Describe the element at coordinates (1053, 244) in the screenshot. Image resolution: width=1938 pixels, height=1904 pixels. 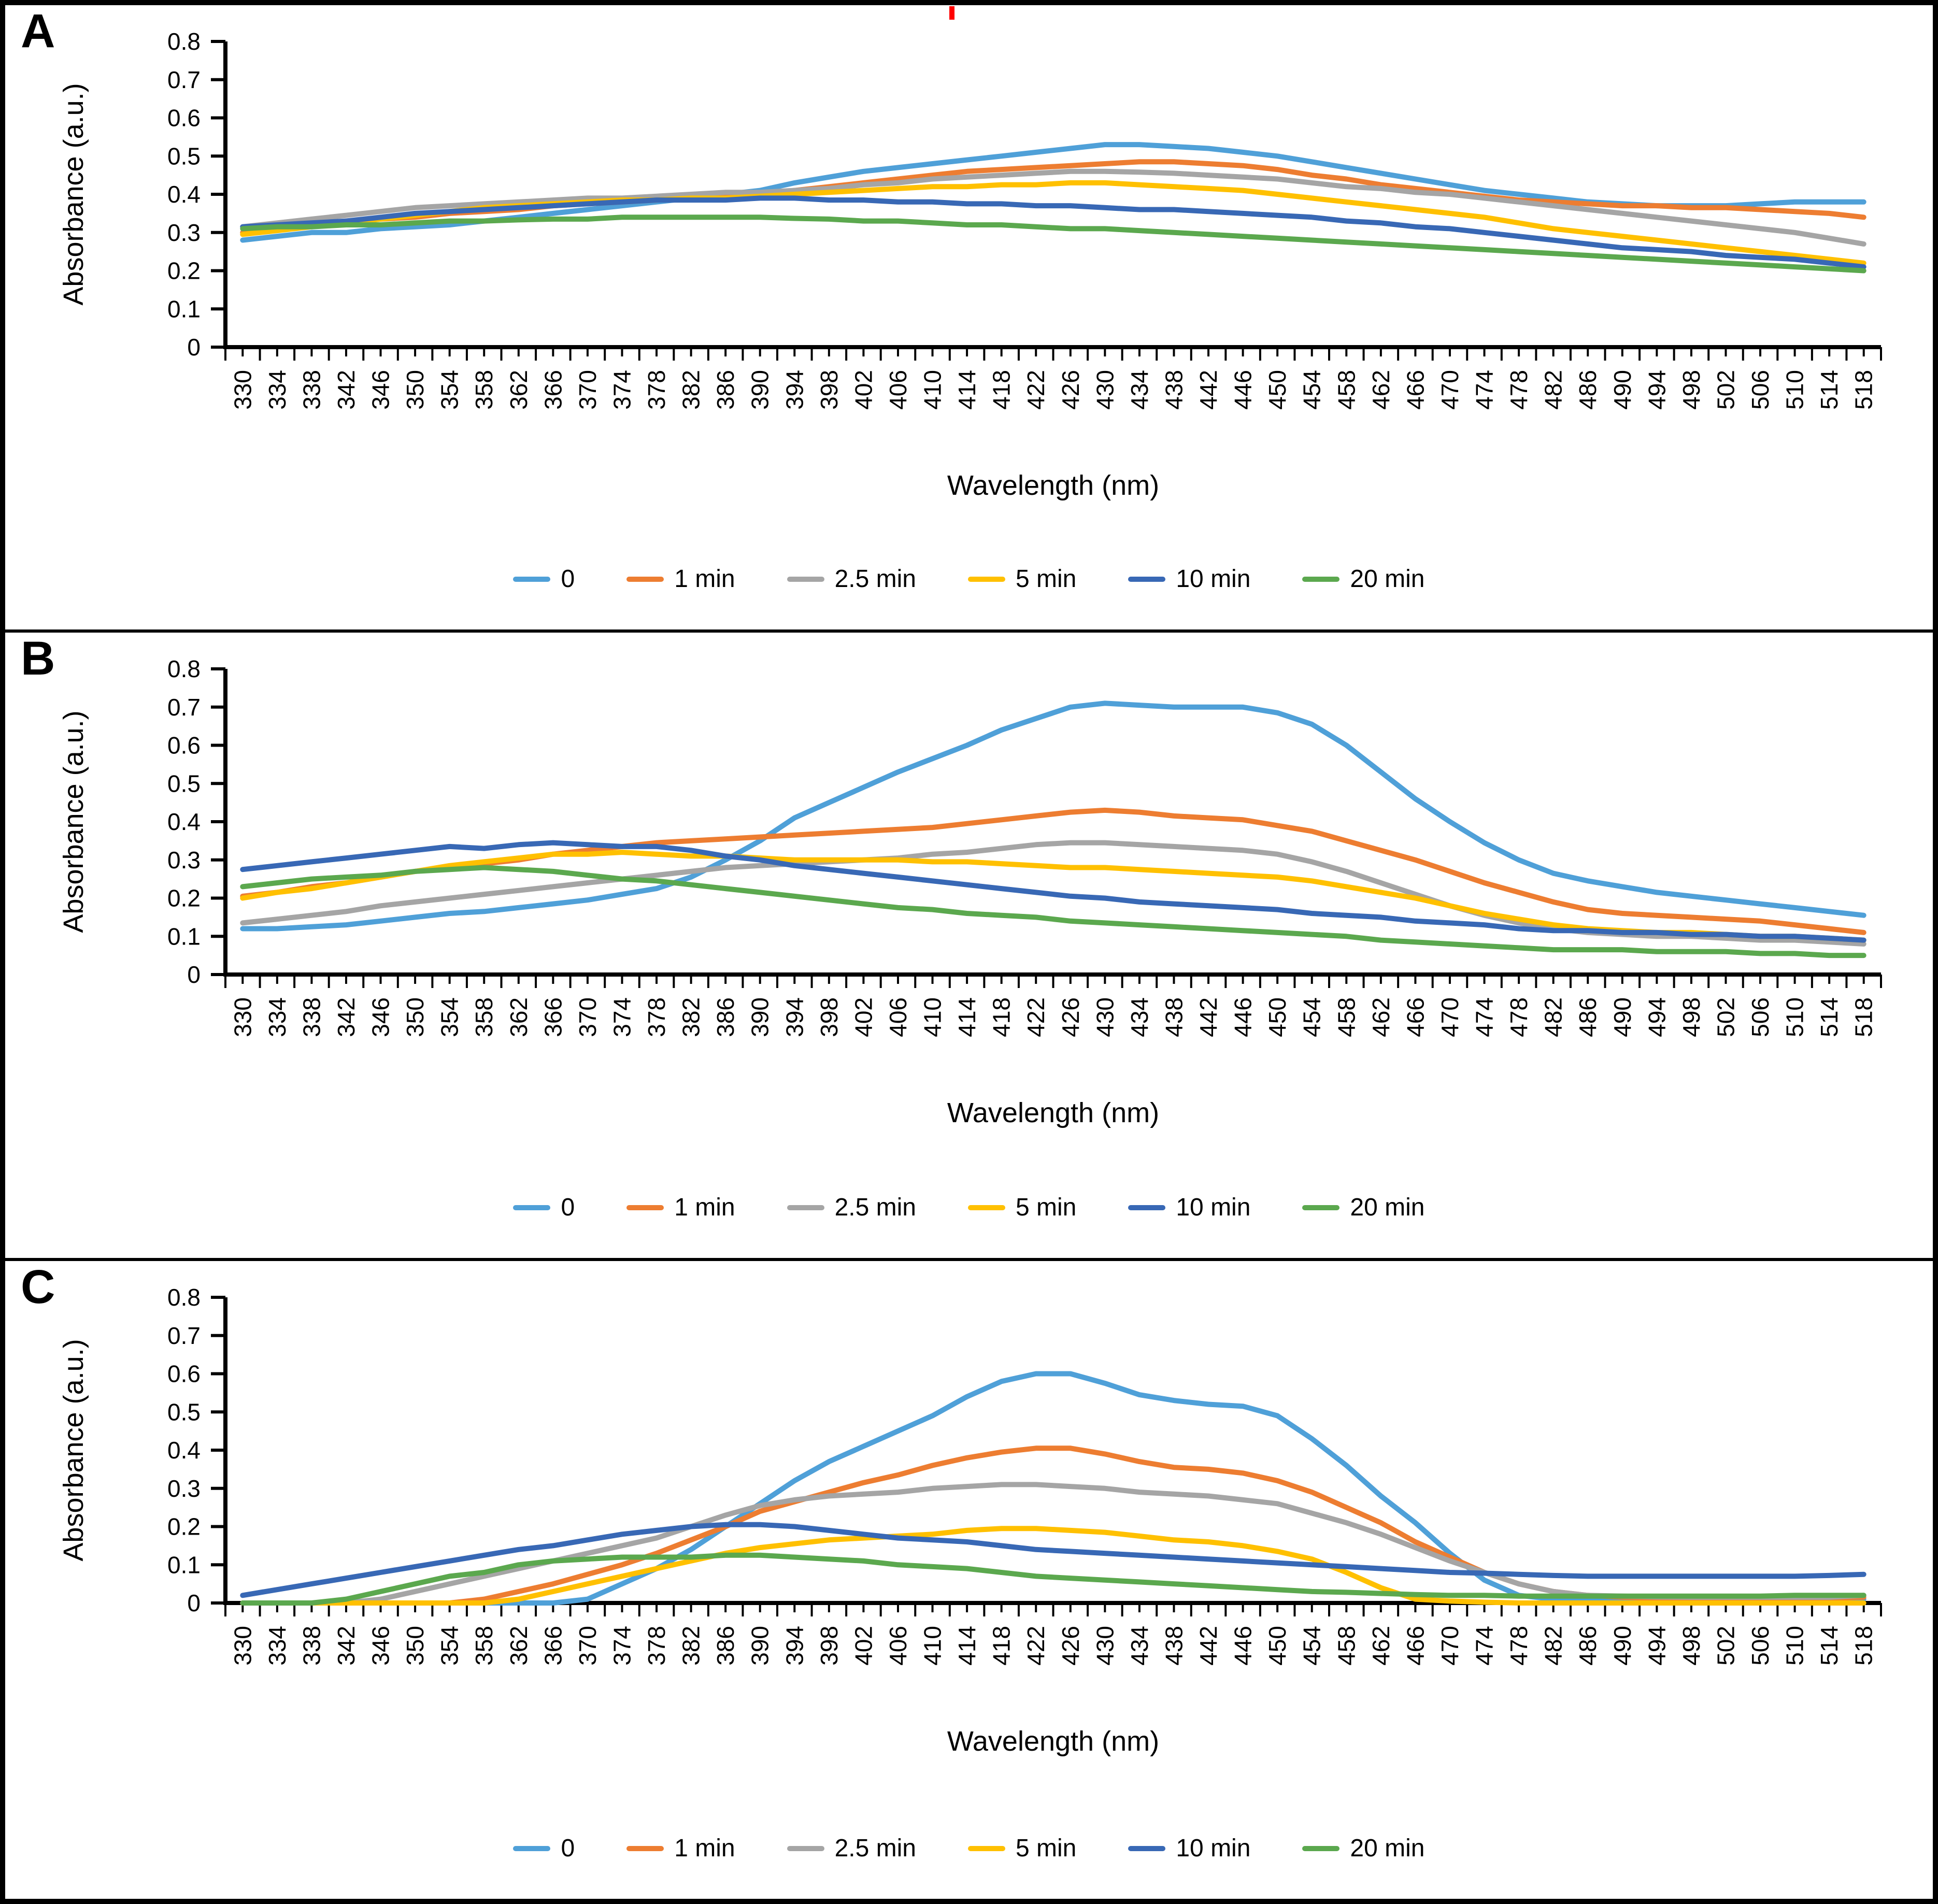
I see `series-line-20-min` at that location.